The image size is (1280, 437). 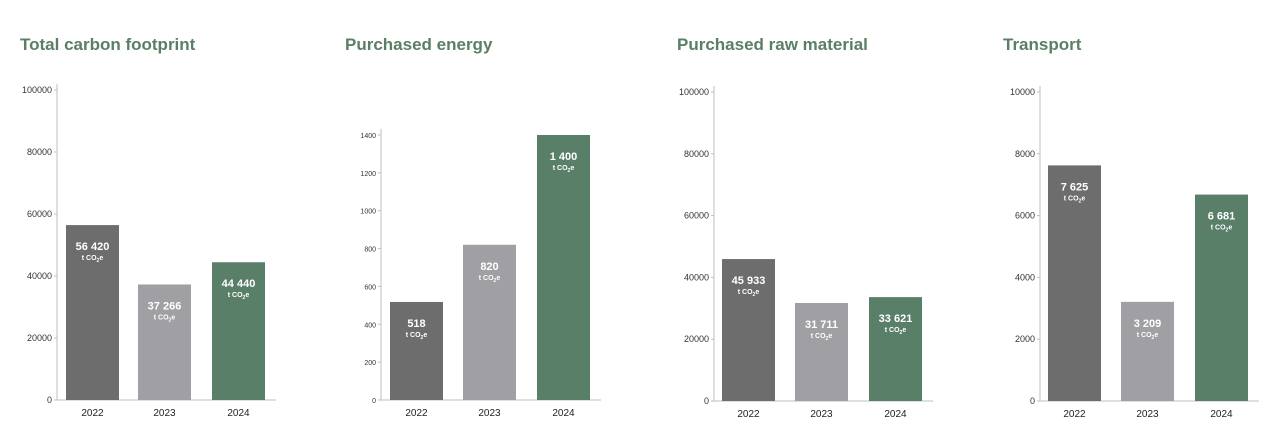 What do you see at coordinates (370, 363) in the screenshot?
I see `y-tick-label: 200` at bounding box center [370, 363].